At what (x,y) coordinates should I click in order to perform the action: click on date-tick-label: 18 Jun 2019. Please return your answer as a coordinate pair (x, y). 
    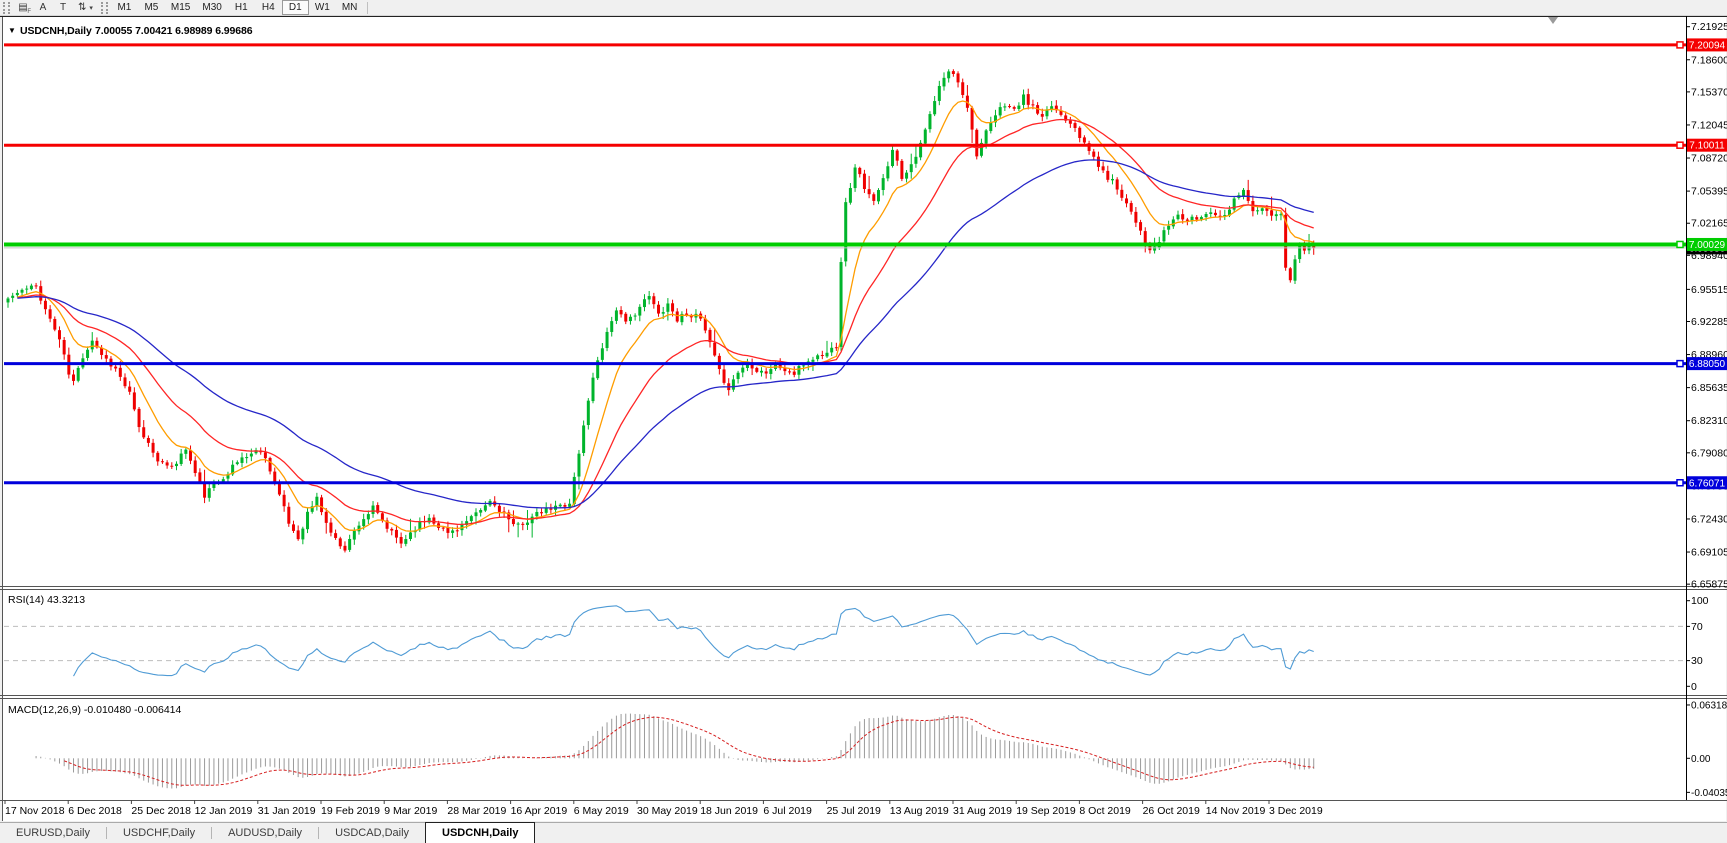
    Looking at the image, I should click on (729, 811).